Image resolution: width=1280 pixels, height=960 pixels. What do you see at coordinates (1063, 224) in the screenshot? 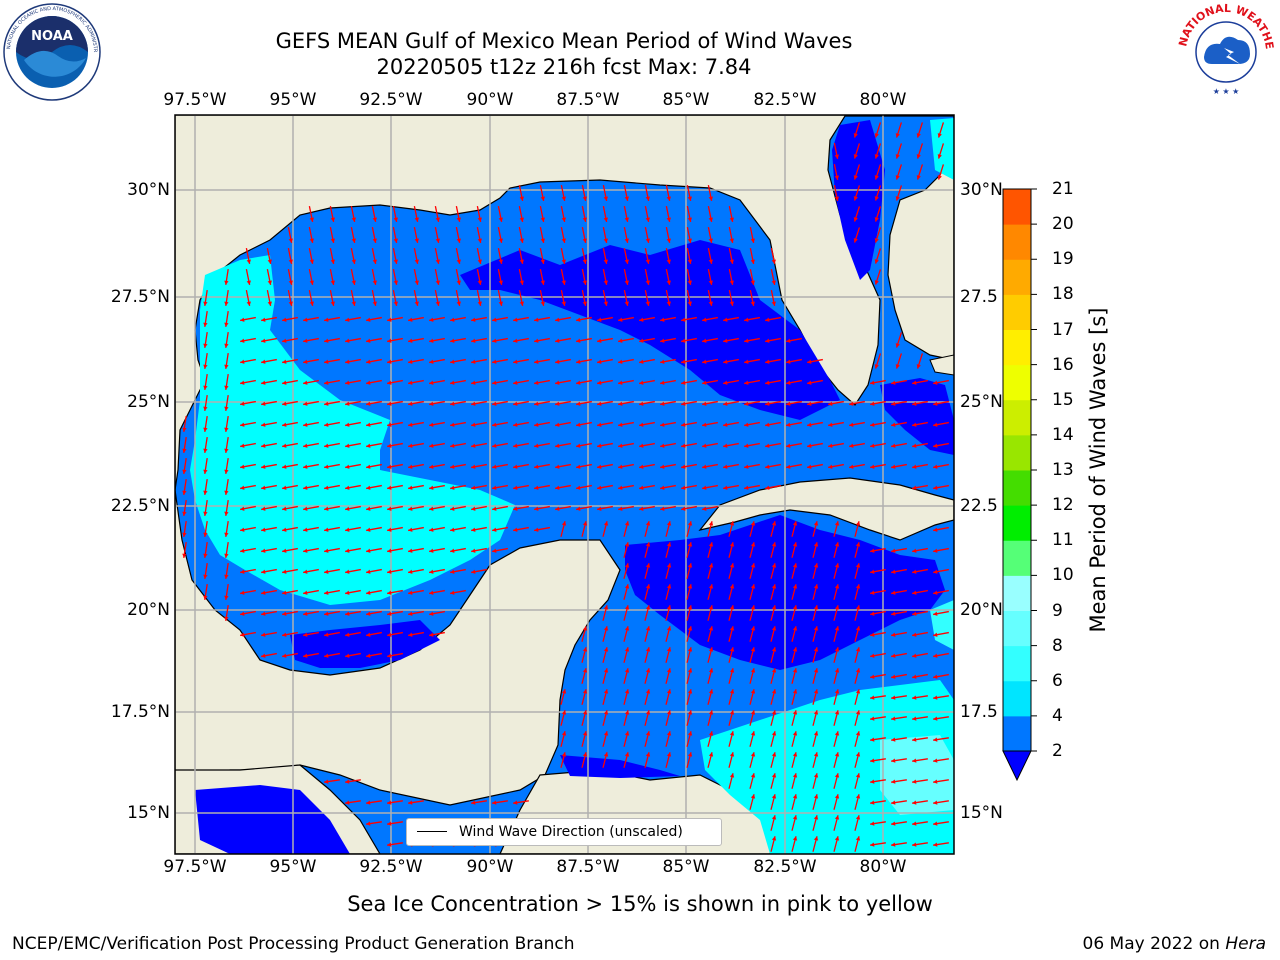
I see `colorbar-tick: 20` at bounding box center [1063, 224].